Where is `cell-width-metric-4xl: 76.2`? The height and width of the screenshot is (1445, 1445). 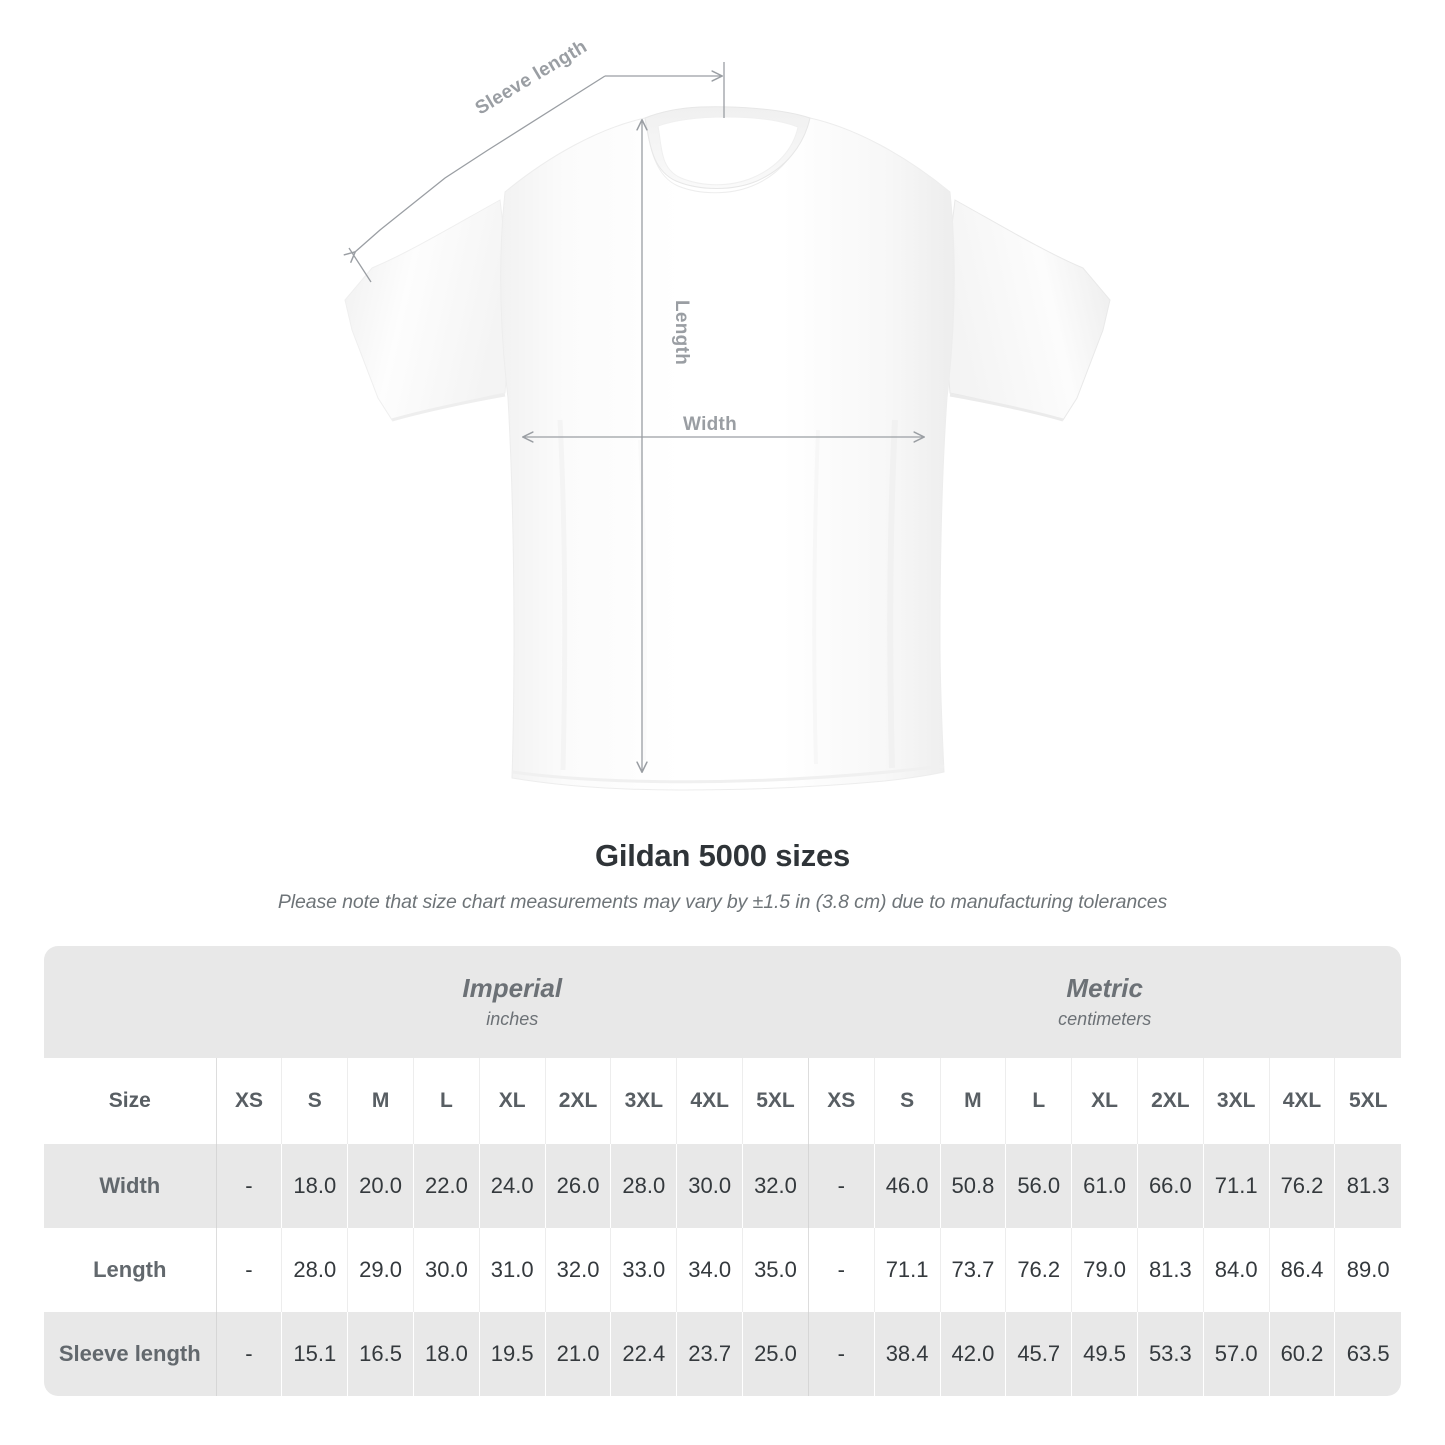
cell-width-metric-4xl: 76.2 is located at coordinates (1301, 1186).